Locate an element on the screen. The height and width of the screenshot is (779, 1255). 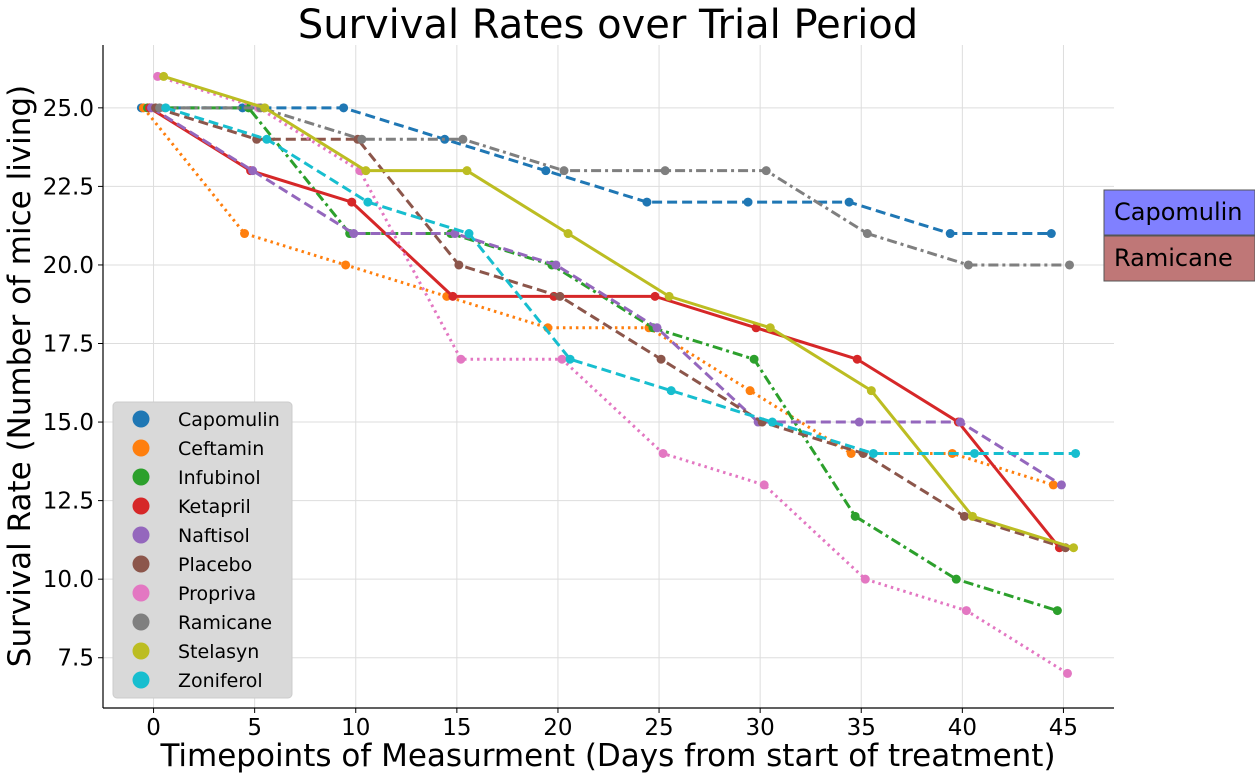
x-tick-label: 0 is located at coordinates (153, 728).